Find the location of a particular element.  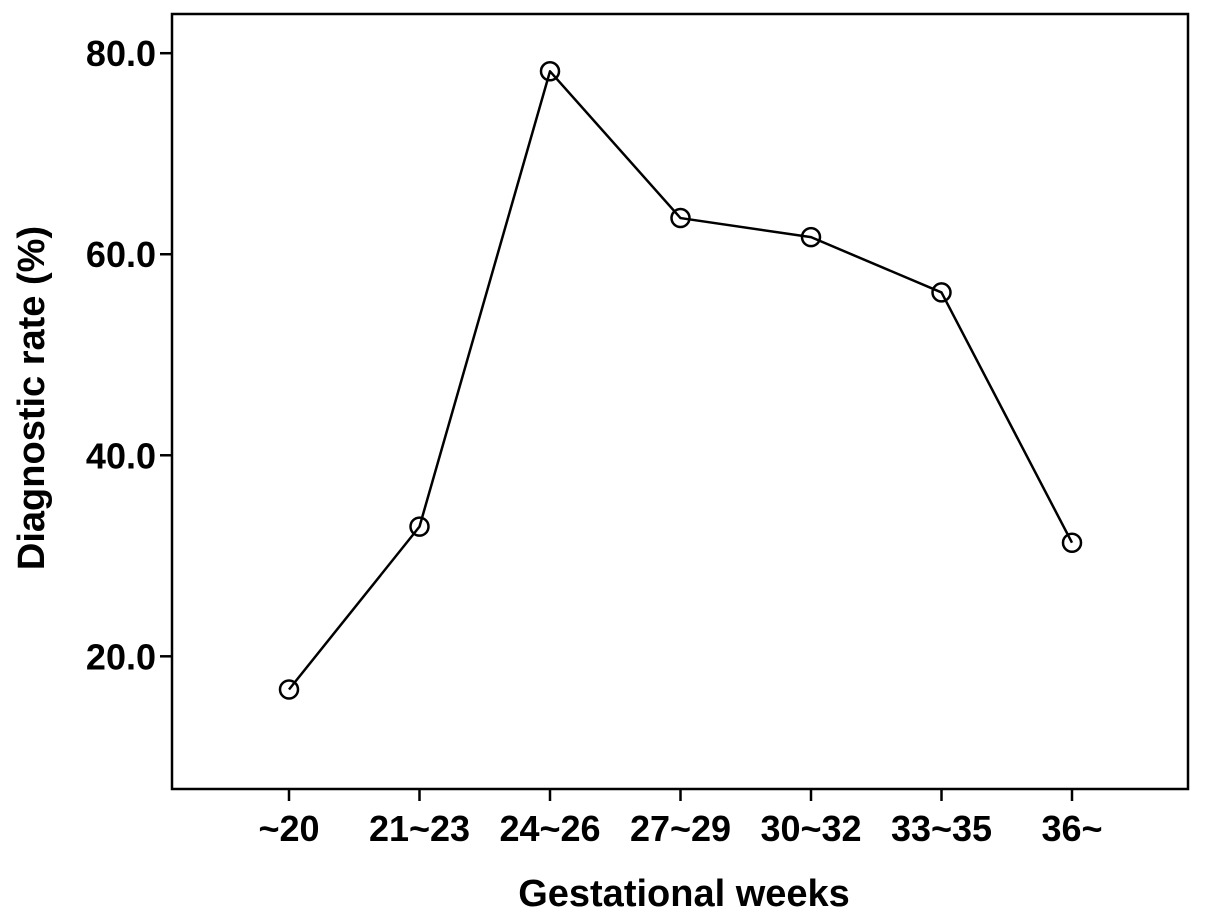

x-tick-label: 27~29 is located at coordinates (680, 828).